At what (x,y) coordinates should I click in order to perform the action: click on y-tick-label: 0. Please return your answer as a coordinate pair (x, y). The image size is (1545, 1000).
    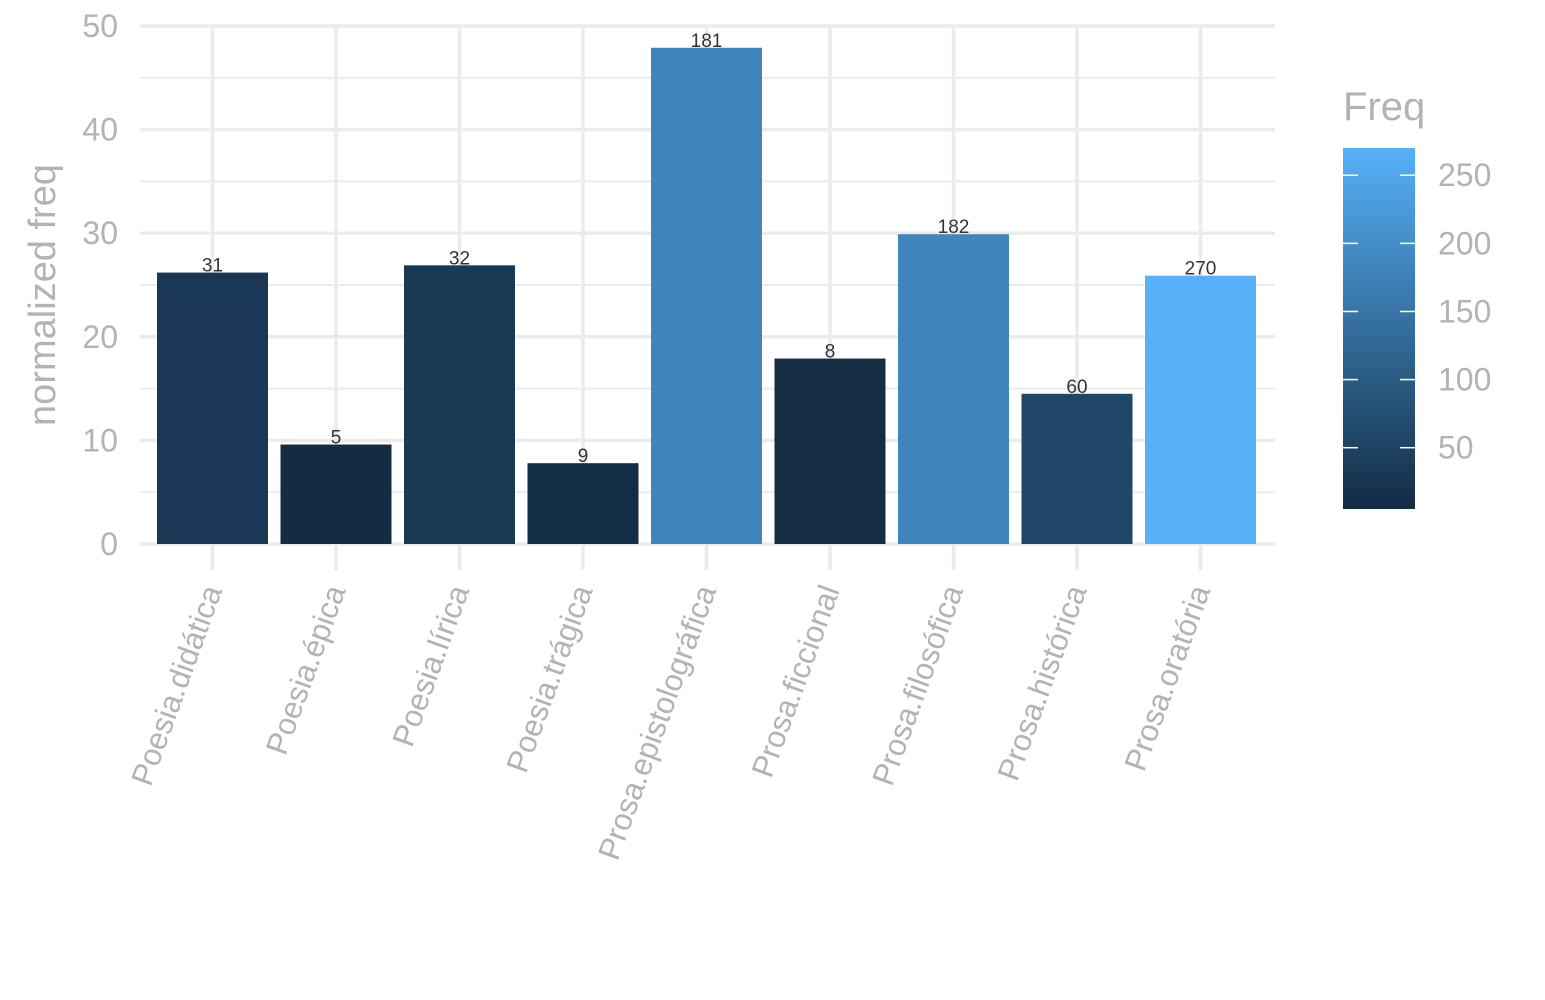
    Looking at the image, I should click on (109, 544).